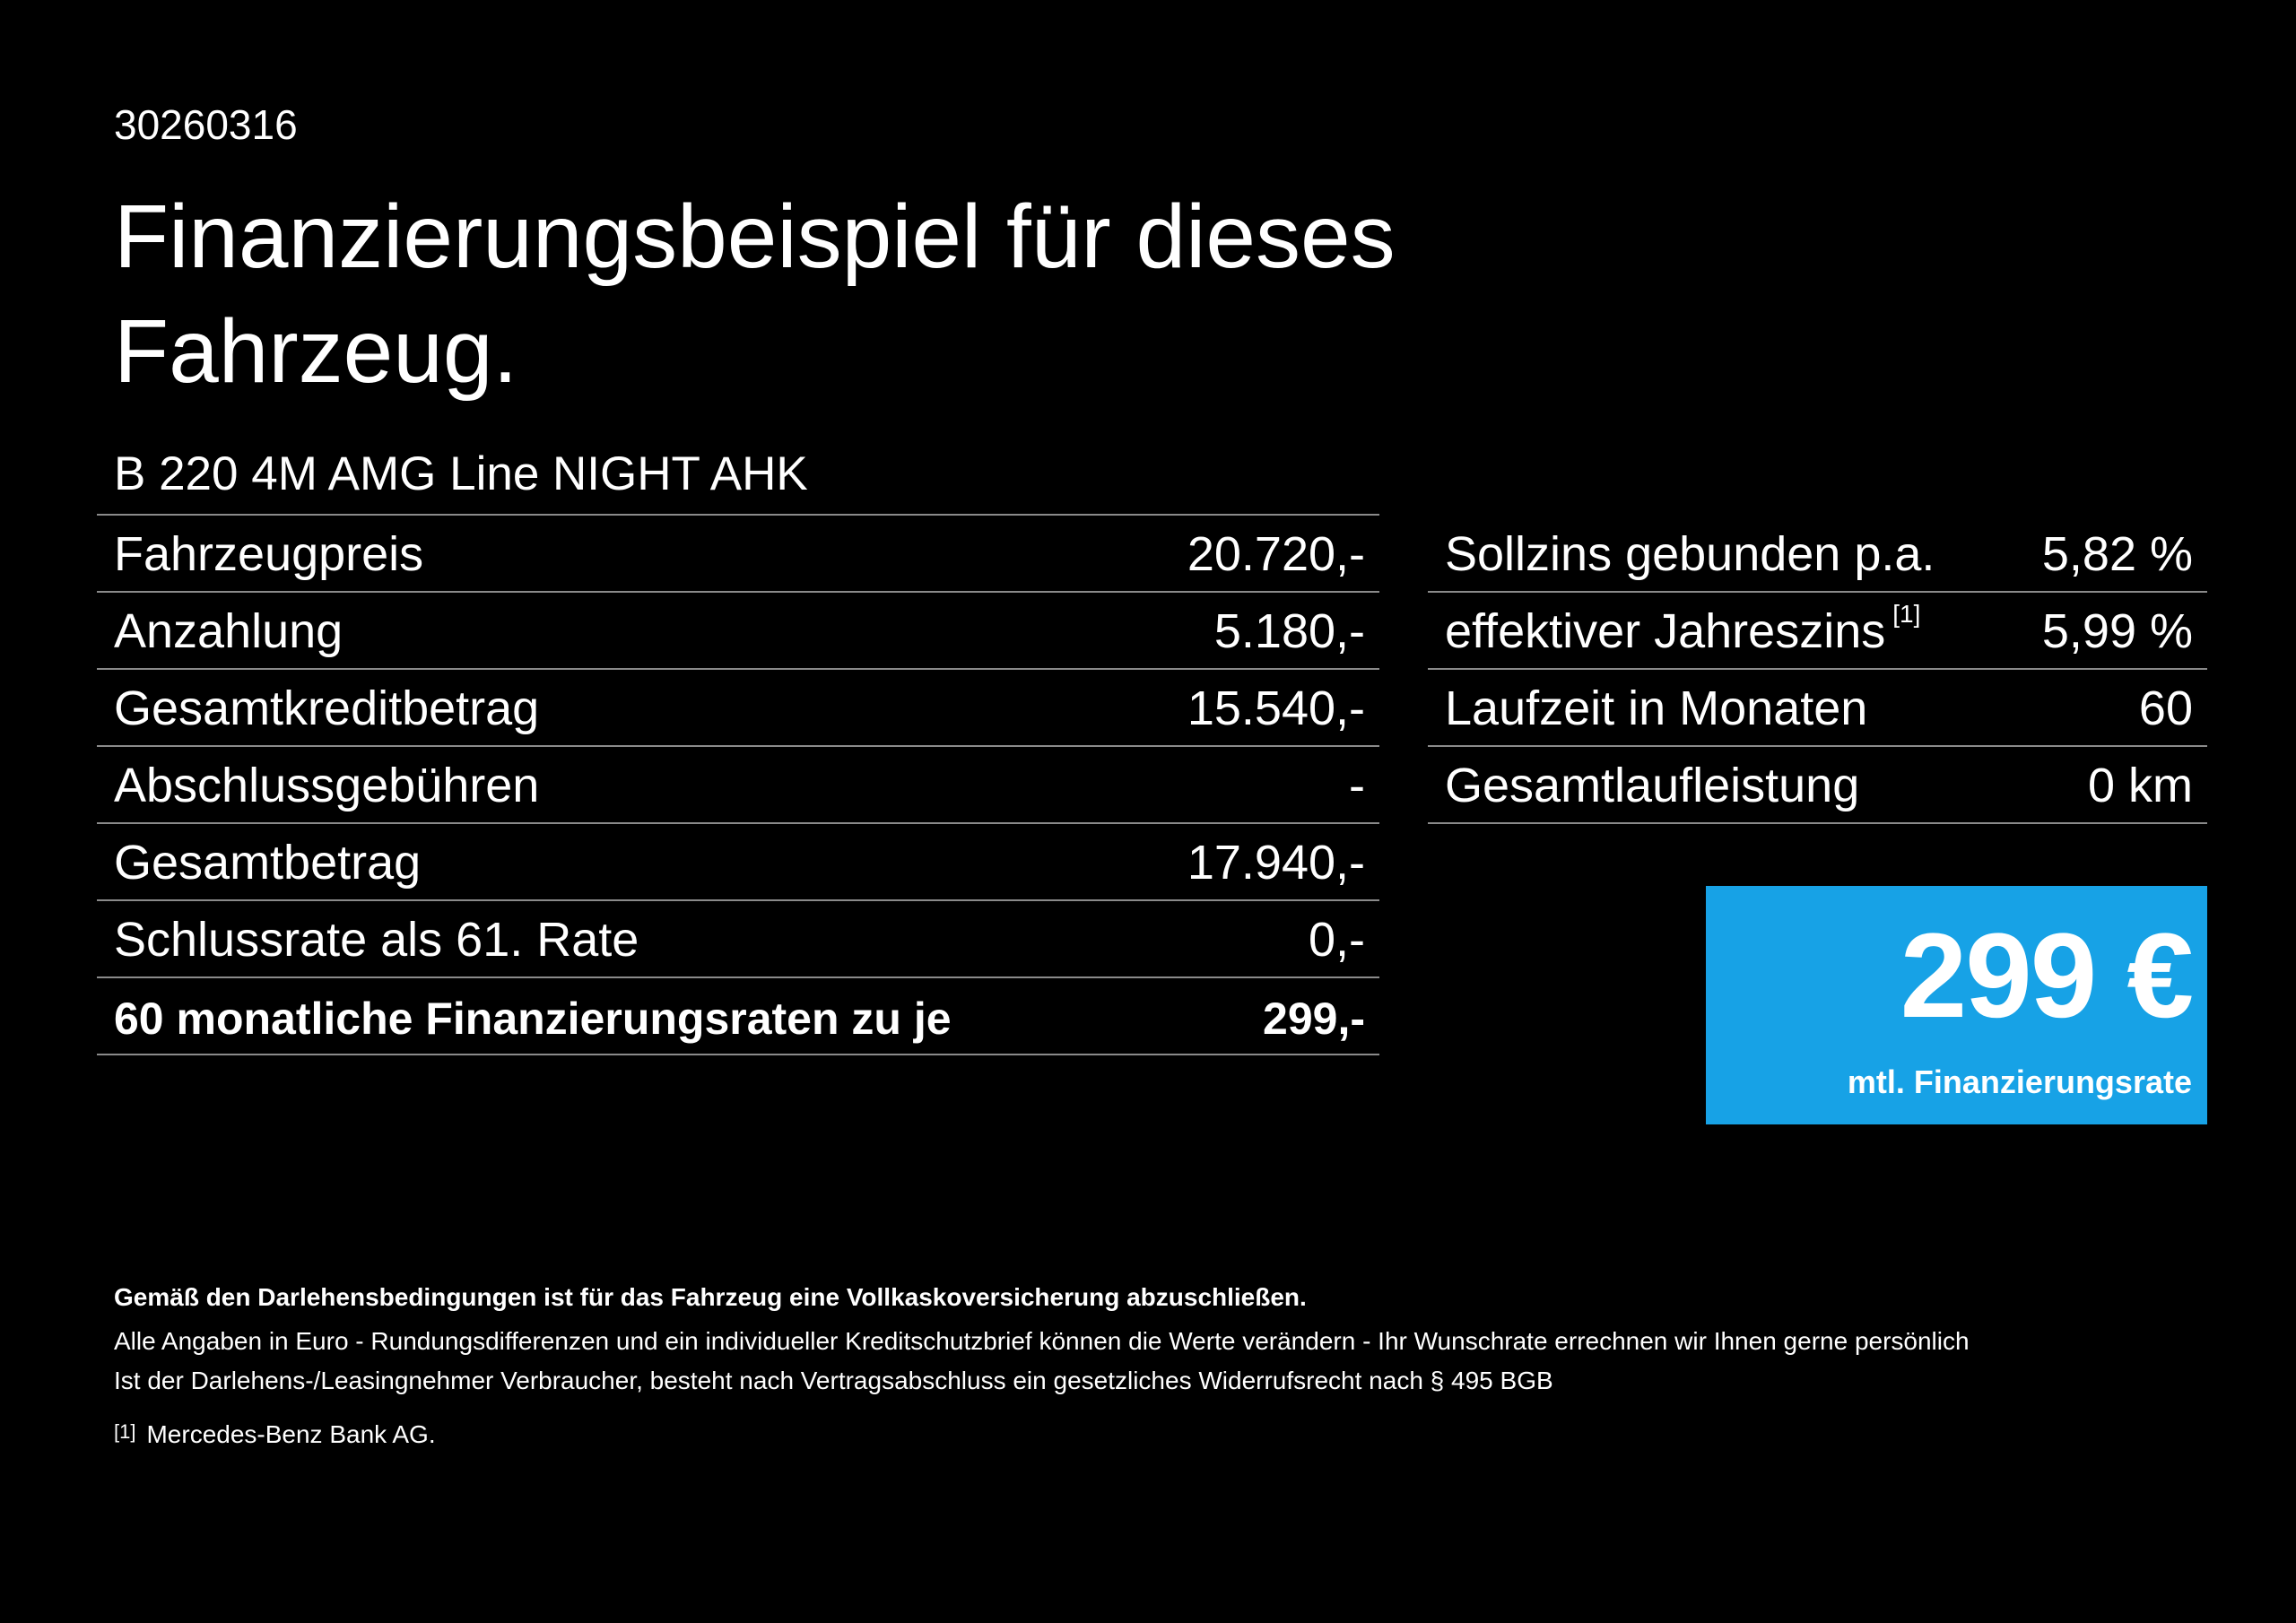 The width and height of the screenshot is (2296, 1623). Describe the element at coordinates (738, 940) in the screenshot. I see `table-row: Schlussrate als 61. Rate 0,-` at that location.